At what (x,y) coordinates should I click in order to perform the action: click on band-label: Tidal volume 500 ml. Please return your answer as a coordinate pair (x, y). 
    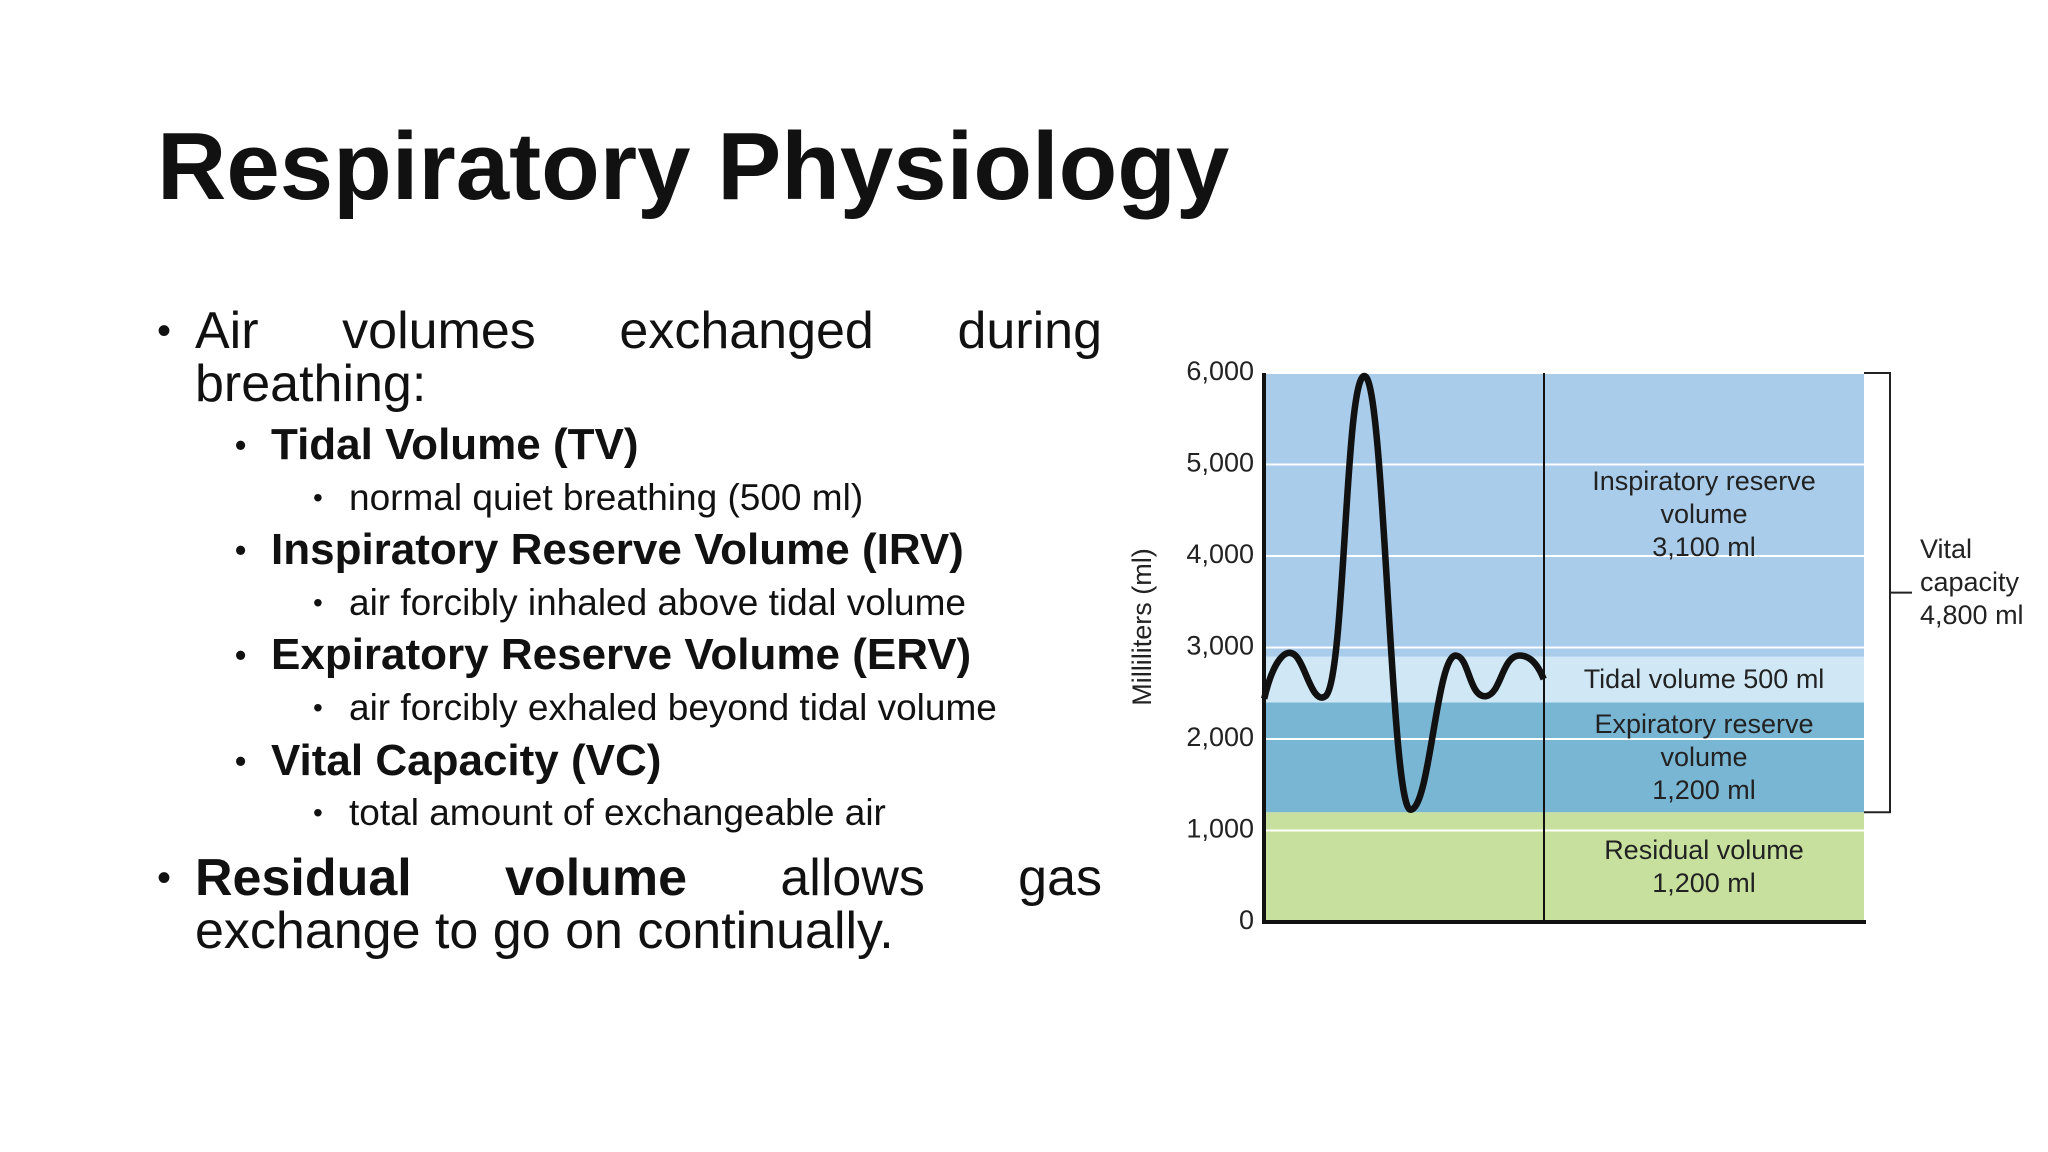
    Looking at the image, I should click on (1704, 680).